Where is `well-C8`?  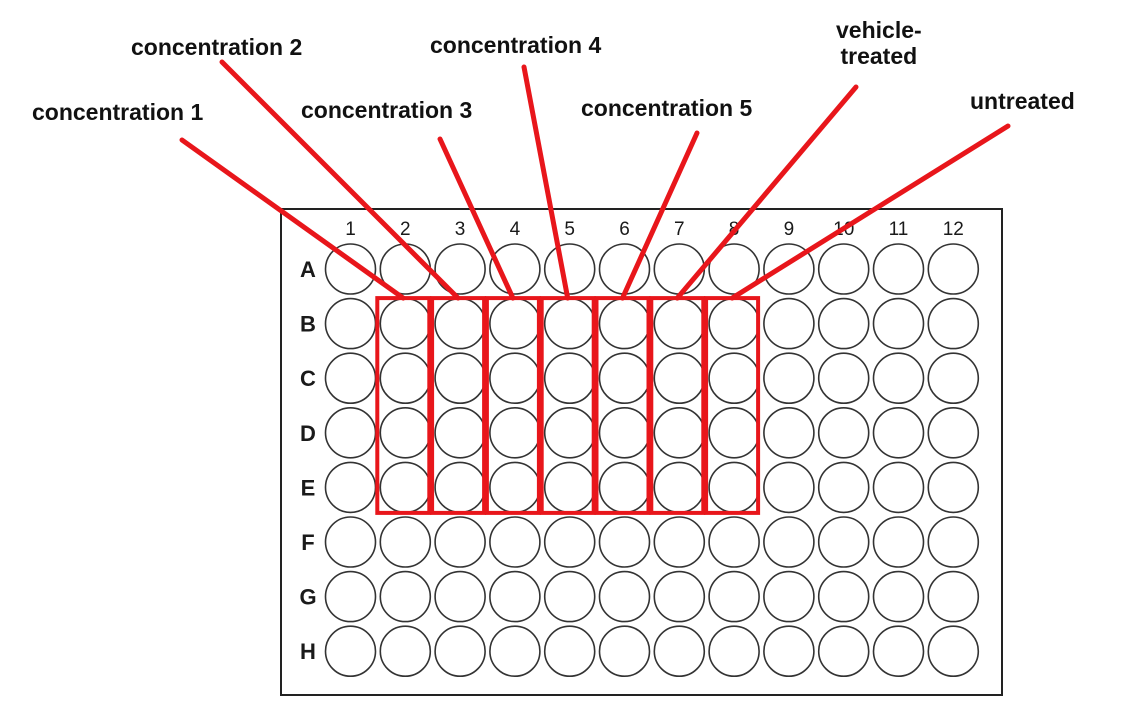 well-C8 is located at coordinates (734, 378).